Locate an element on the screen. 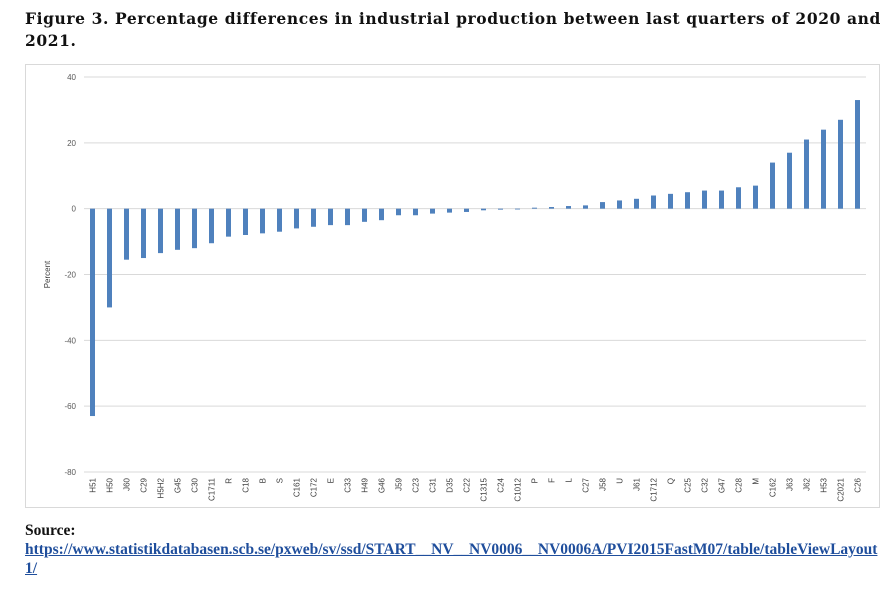 Image resolution: width=892 pixels, height=595 pixels. x-tick-label: D35 is located at coordinates (450, 484).